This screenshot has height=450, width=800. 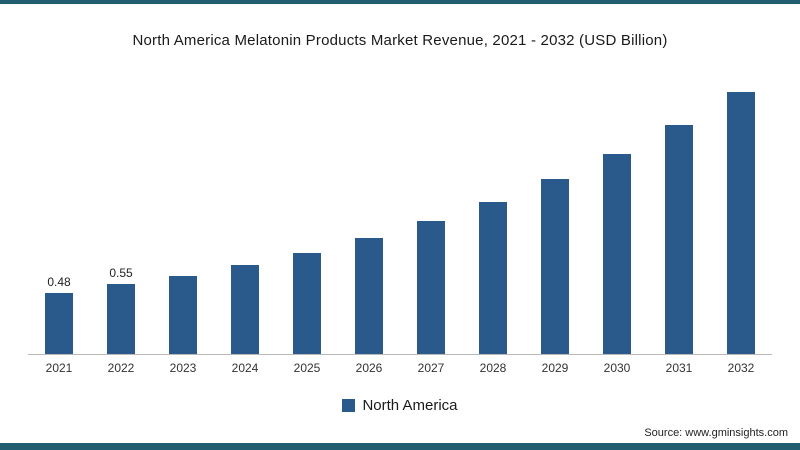 I want to click on legend-swatch, so click(x=349, y=405).